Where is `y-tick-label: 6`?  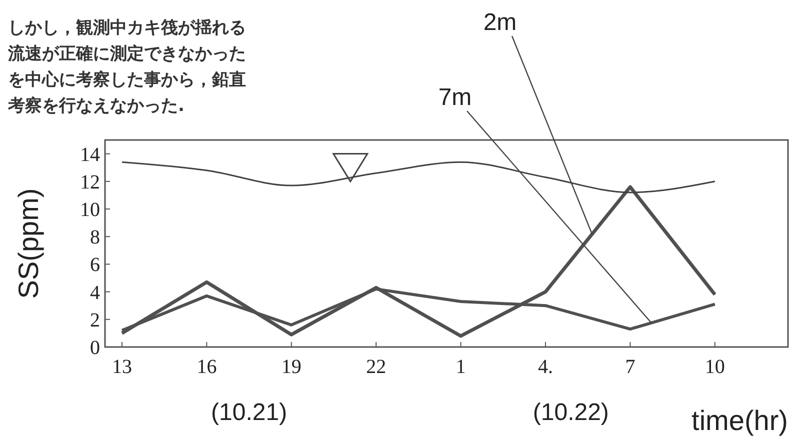
y-tick-label: 6 is located at coordinates (95, 265).